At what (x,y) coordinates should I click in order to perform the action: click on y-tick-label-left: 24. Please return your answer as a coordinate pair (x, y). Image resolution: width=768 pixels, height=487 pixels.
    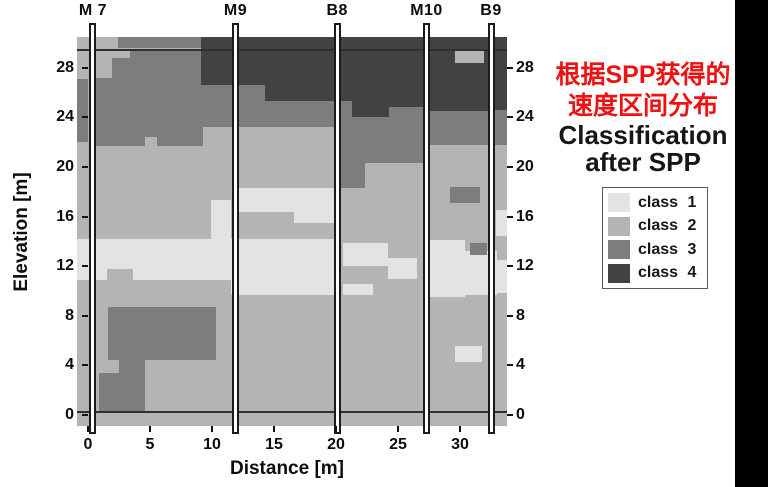
    Looking at the image, I should click on (65, 117).